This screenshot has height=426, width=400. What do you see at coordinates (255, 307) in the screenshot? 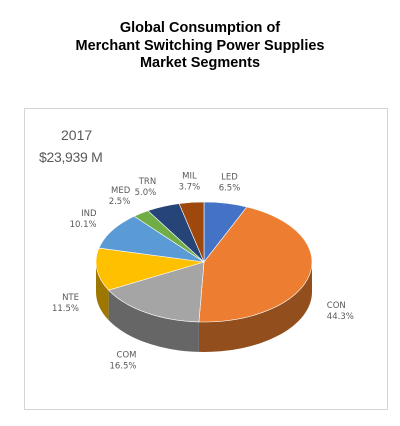
I see `pie-side-con` at bounding box center [255, 307].